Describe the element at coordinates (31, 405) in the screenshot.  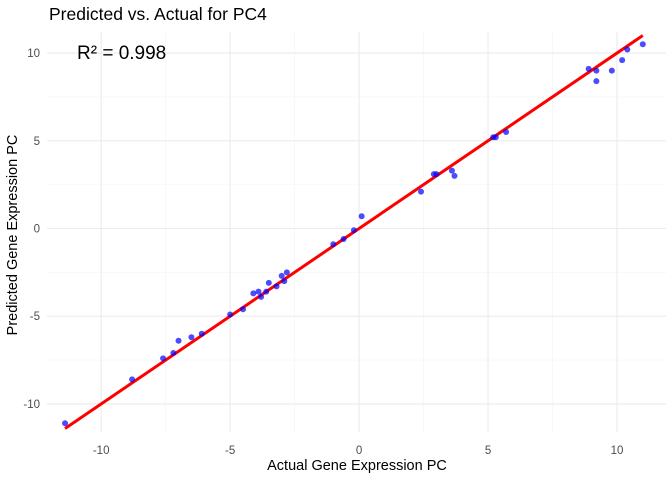
I see `y-tick-label: -10` at that location.